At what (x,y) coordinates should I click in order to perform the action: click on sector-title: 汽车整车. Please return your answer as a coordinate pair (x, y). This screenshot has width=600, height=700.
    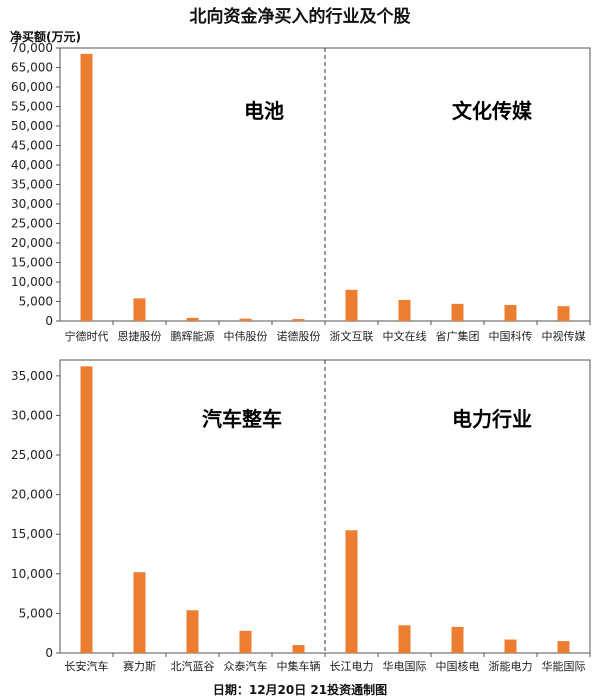
    Looking at the image, I should click on (242, 419).